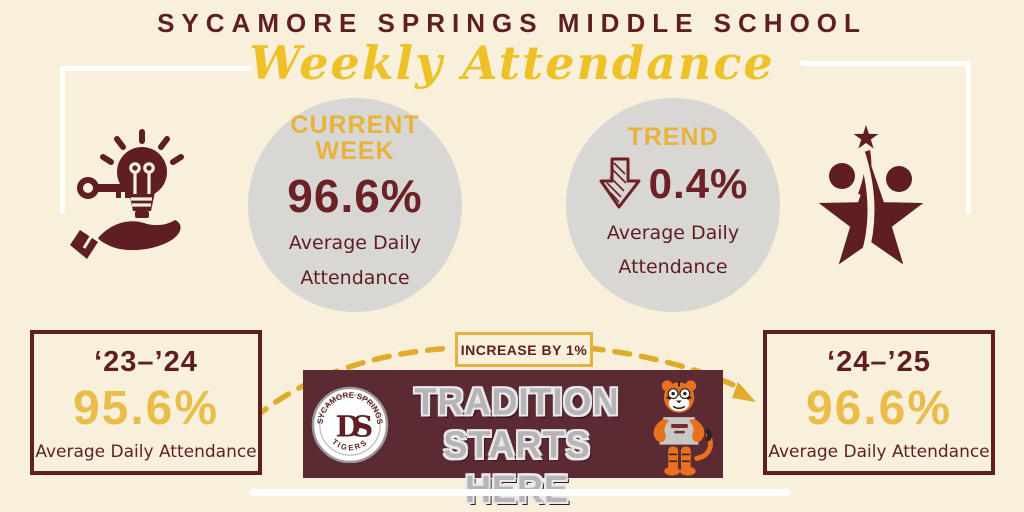 This screenshot has width=1024, height=512. I want to click on frame-bracket-left, so click(157, 68).